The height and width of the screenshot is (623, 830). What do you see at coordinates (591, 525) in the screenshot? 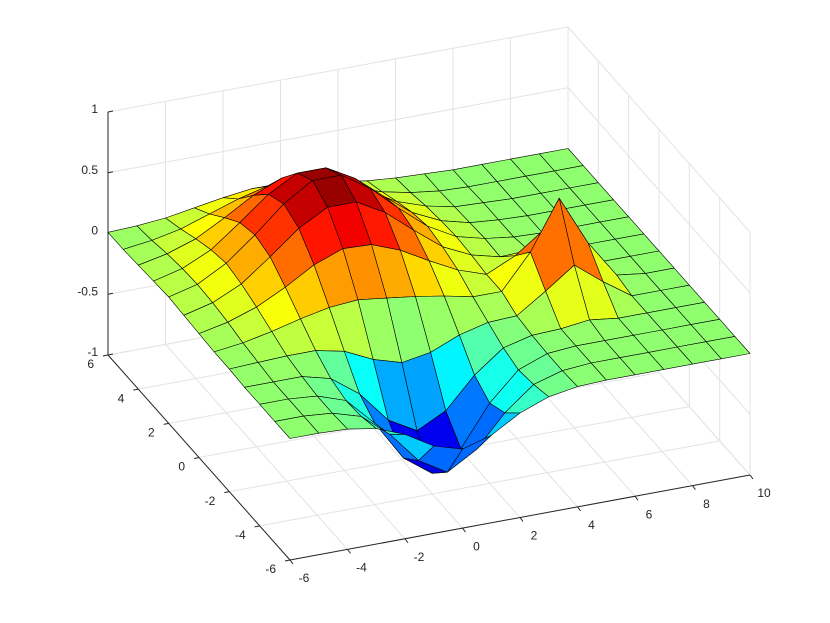
I see `x-tick-label: 4` at bounding box center [591, 525].